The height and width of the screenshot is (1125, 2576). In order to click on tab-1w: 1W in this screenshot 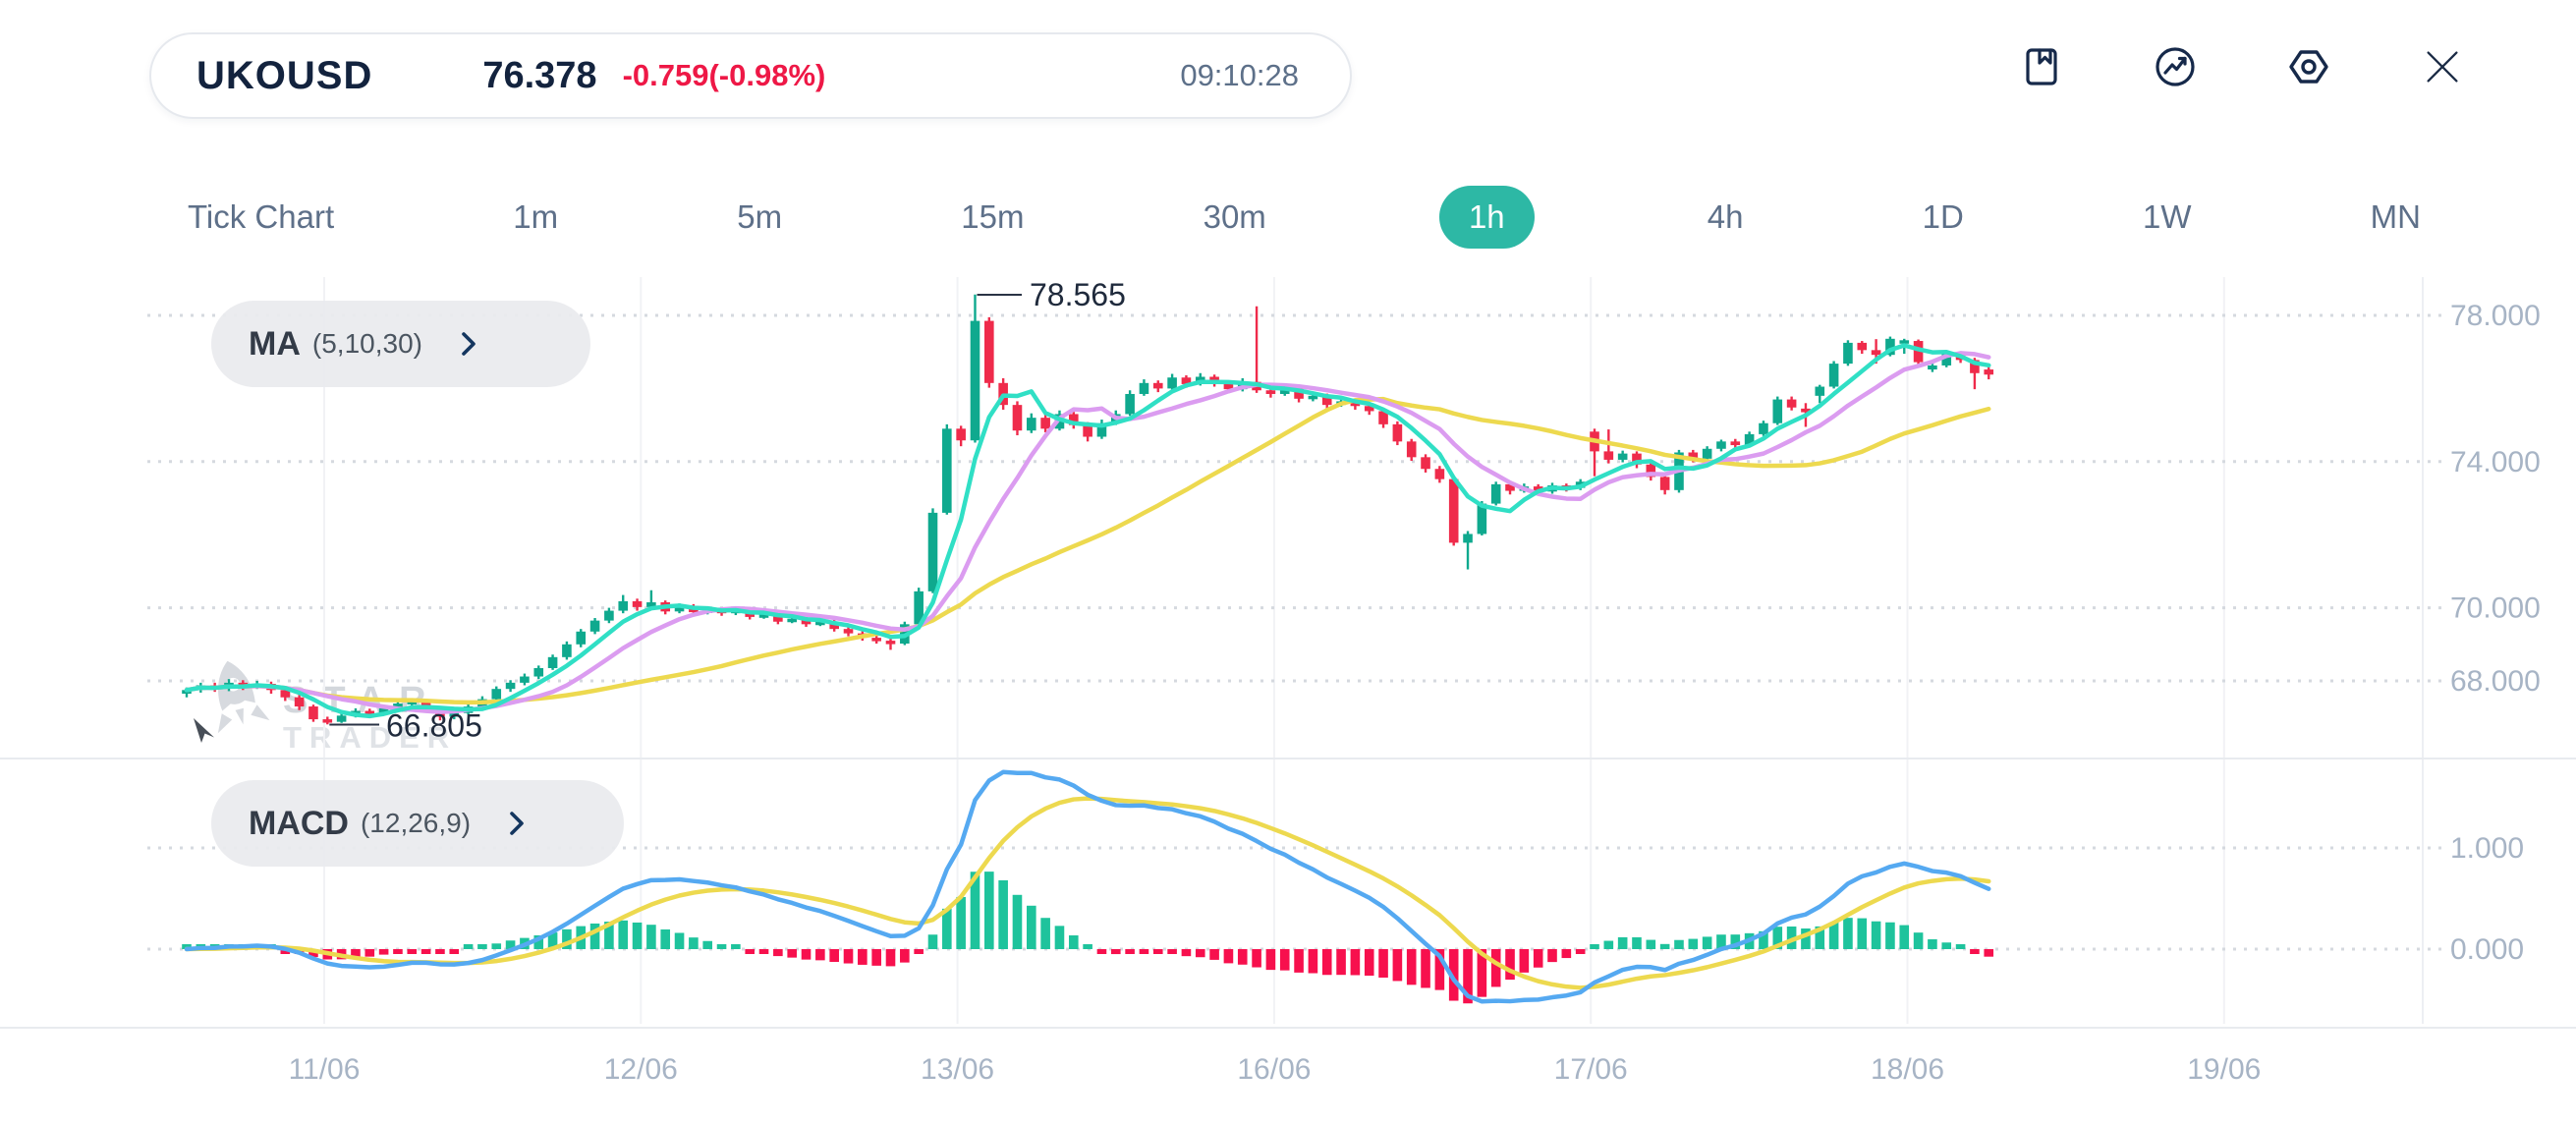, I will do `click(2167, 216)`.